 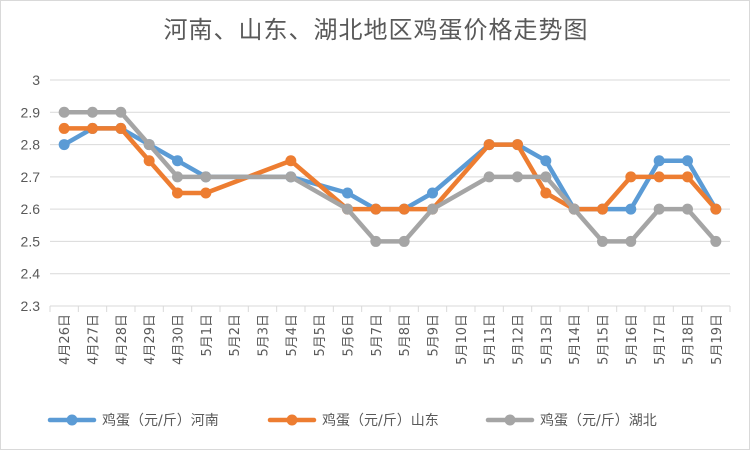 I want to click on x-tick-label: 5月18日, so click(x=689, y=339).